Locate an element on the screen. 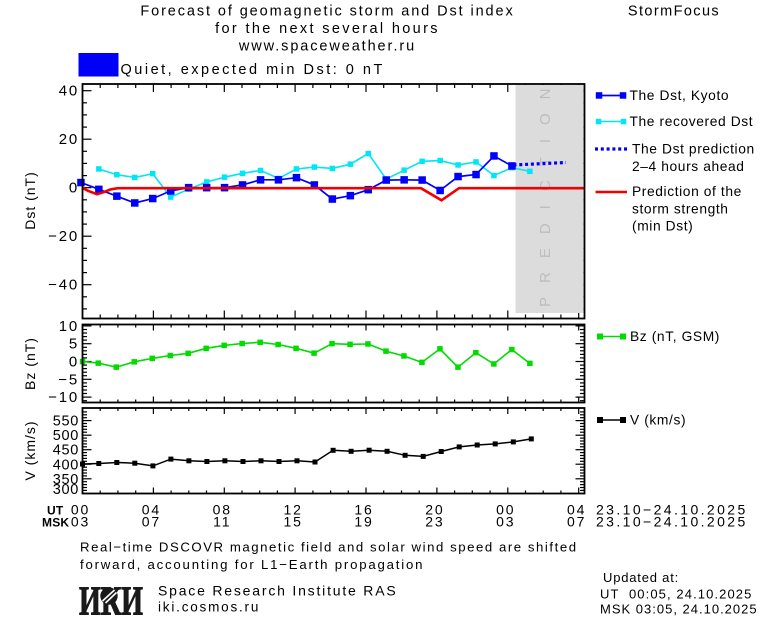 This screenshot has height=620, width=760. svg-text: 300 is located at coordinates (66, 490).